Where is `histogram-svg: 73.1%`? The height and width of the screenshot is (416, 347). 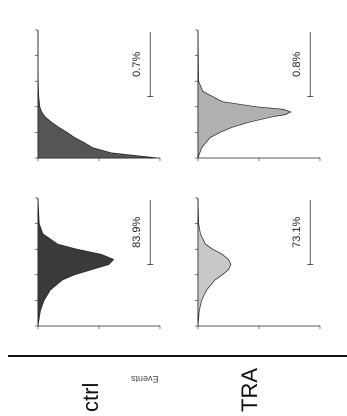
histogram-svg: 73.1% is located at coordinates (258, 263).